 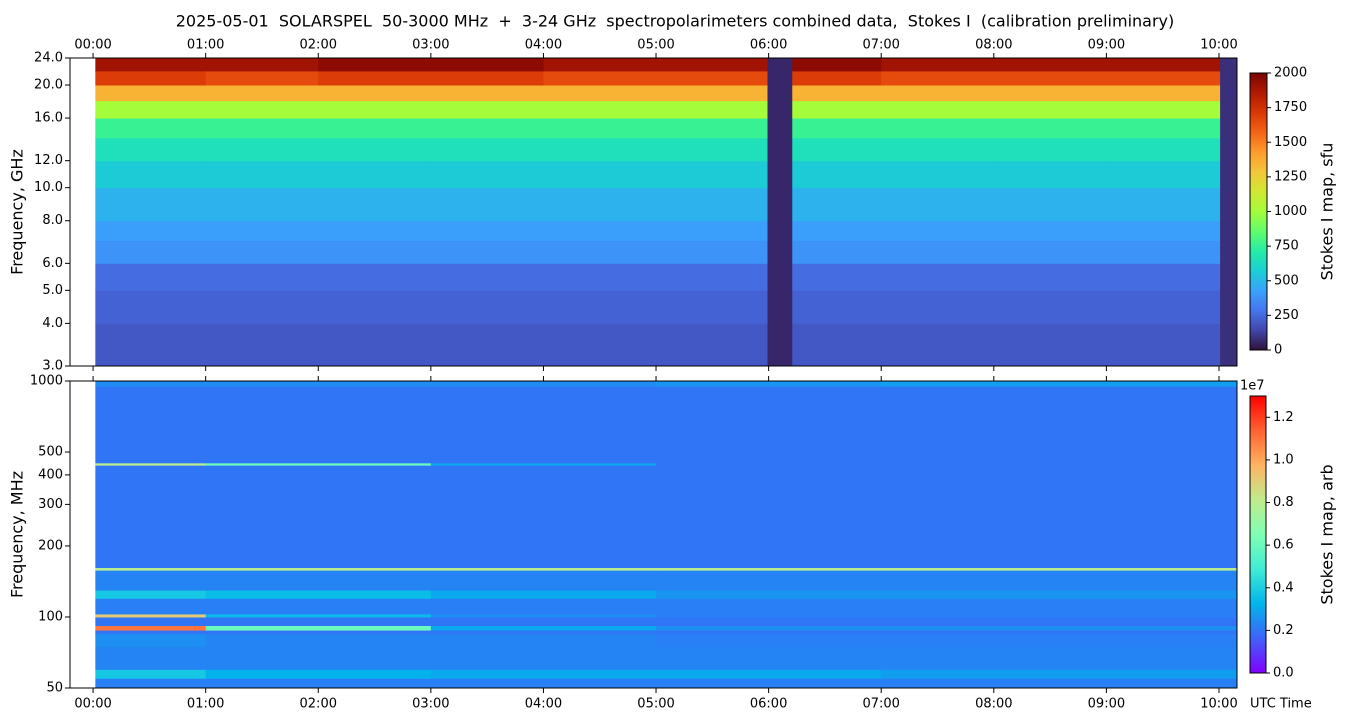 What do you see at coordinates (48, 118) in the screenshot?
I see `y-tick-label: 16.0` at bounding box center [48, 118].